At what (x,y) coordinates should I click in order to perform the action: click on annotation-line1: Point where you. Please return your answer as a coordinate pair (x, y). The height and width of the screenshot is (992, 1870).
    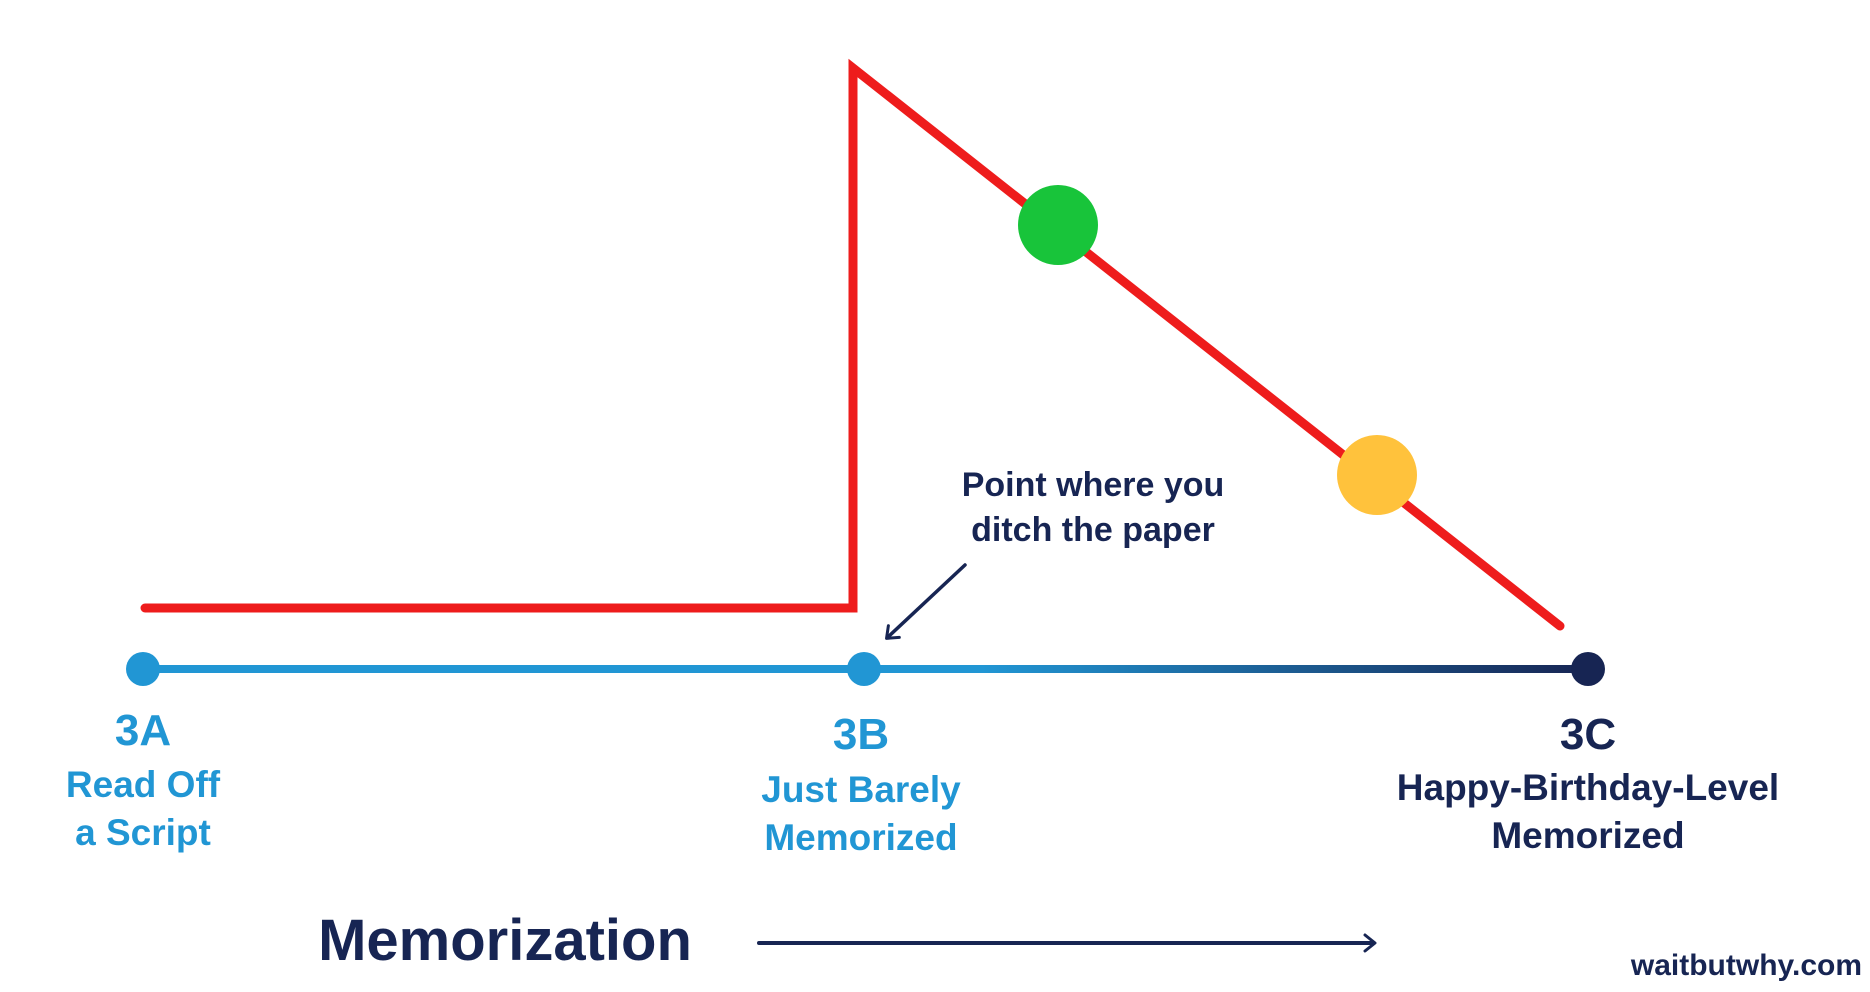
    Looking at the image, I should click on (1093, 485).